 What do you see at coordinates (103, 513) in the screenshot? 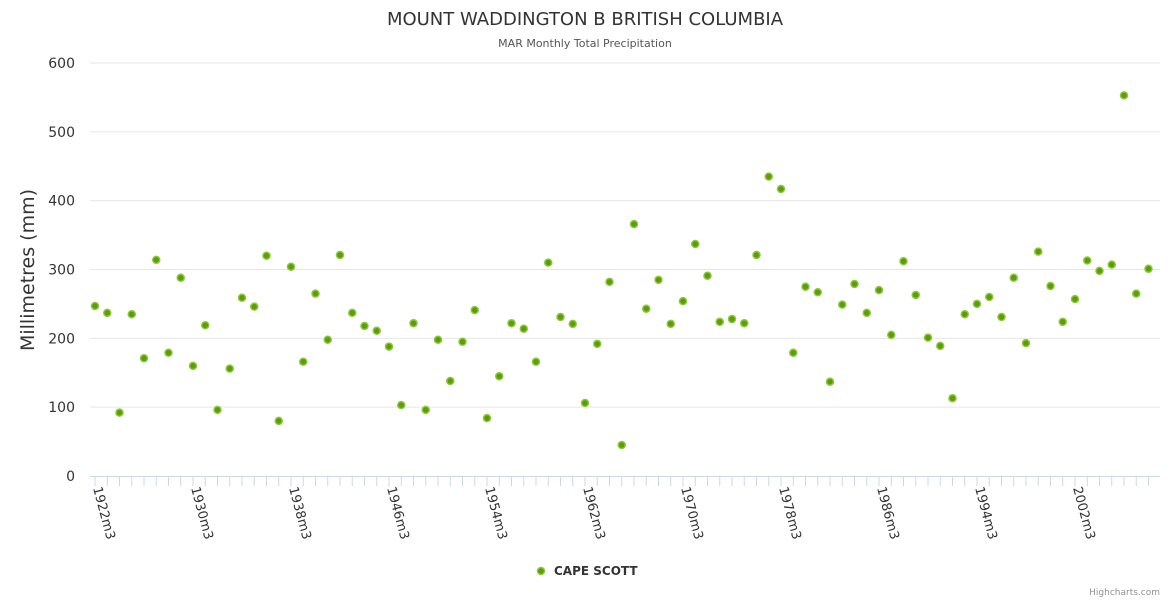
I see `x-tick-label: 1922m3` at bounding box center [103, 513].